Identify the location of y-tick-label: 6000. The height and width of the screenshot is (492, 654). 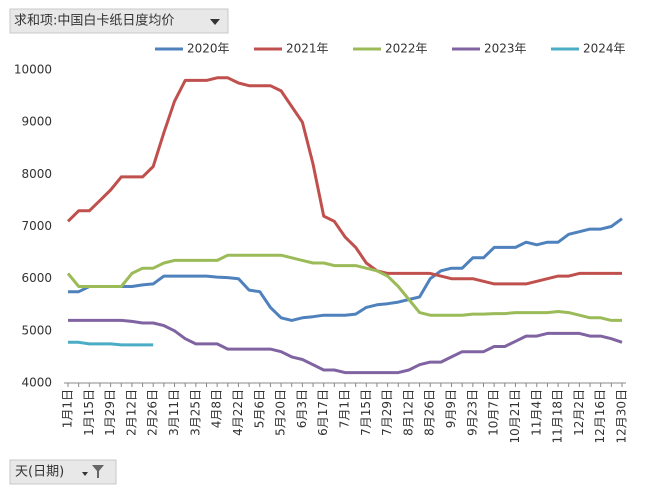
(36, 278).